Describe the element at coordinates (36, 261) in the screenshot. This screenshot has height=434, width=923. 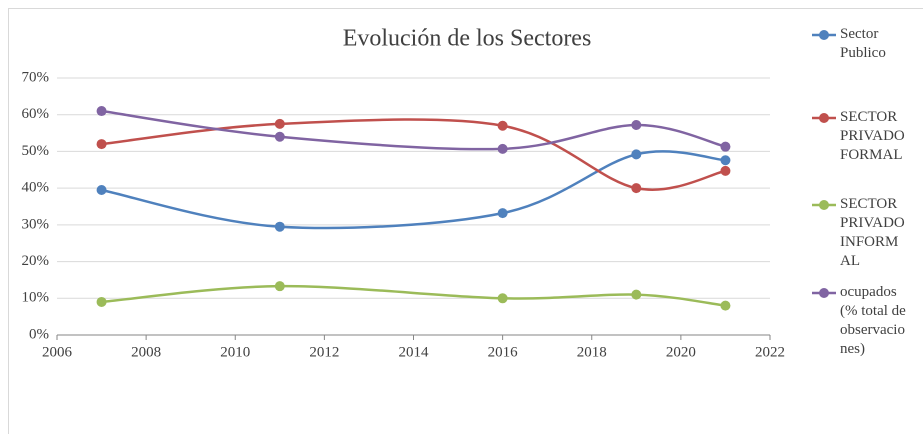
I see `y-tick-label: 20%` at that location.